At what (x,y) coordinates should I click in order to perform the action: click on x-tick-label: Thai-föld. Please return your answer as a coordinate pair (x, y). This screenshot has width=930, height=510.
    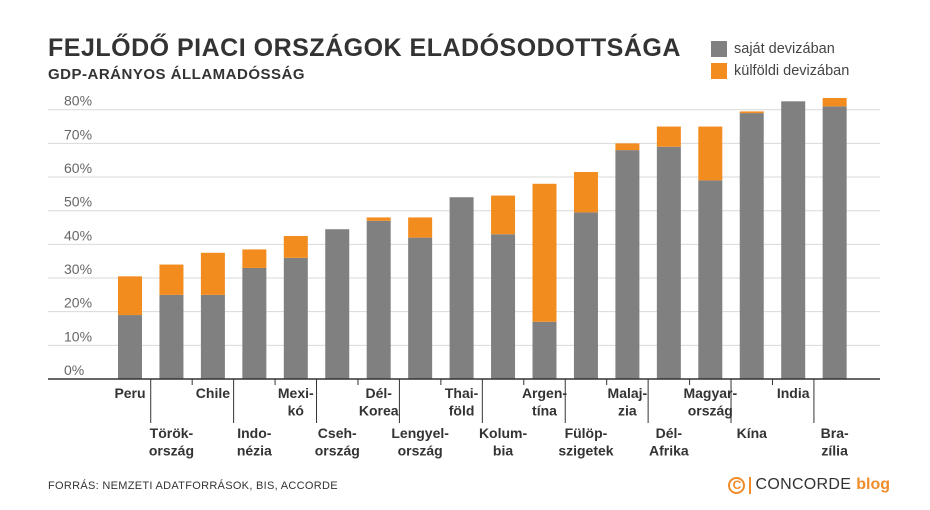
    Looking at the image, I should click on (462, 402).